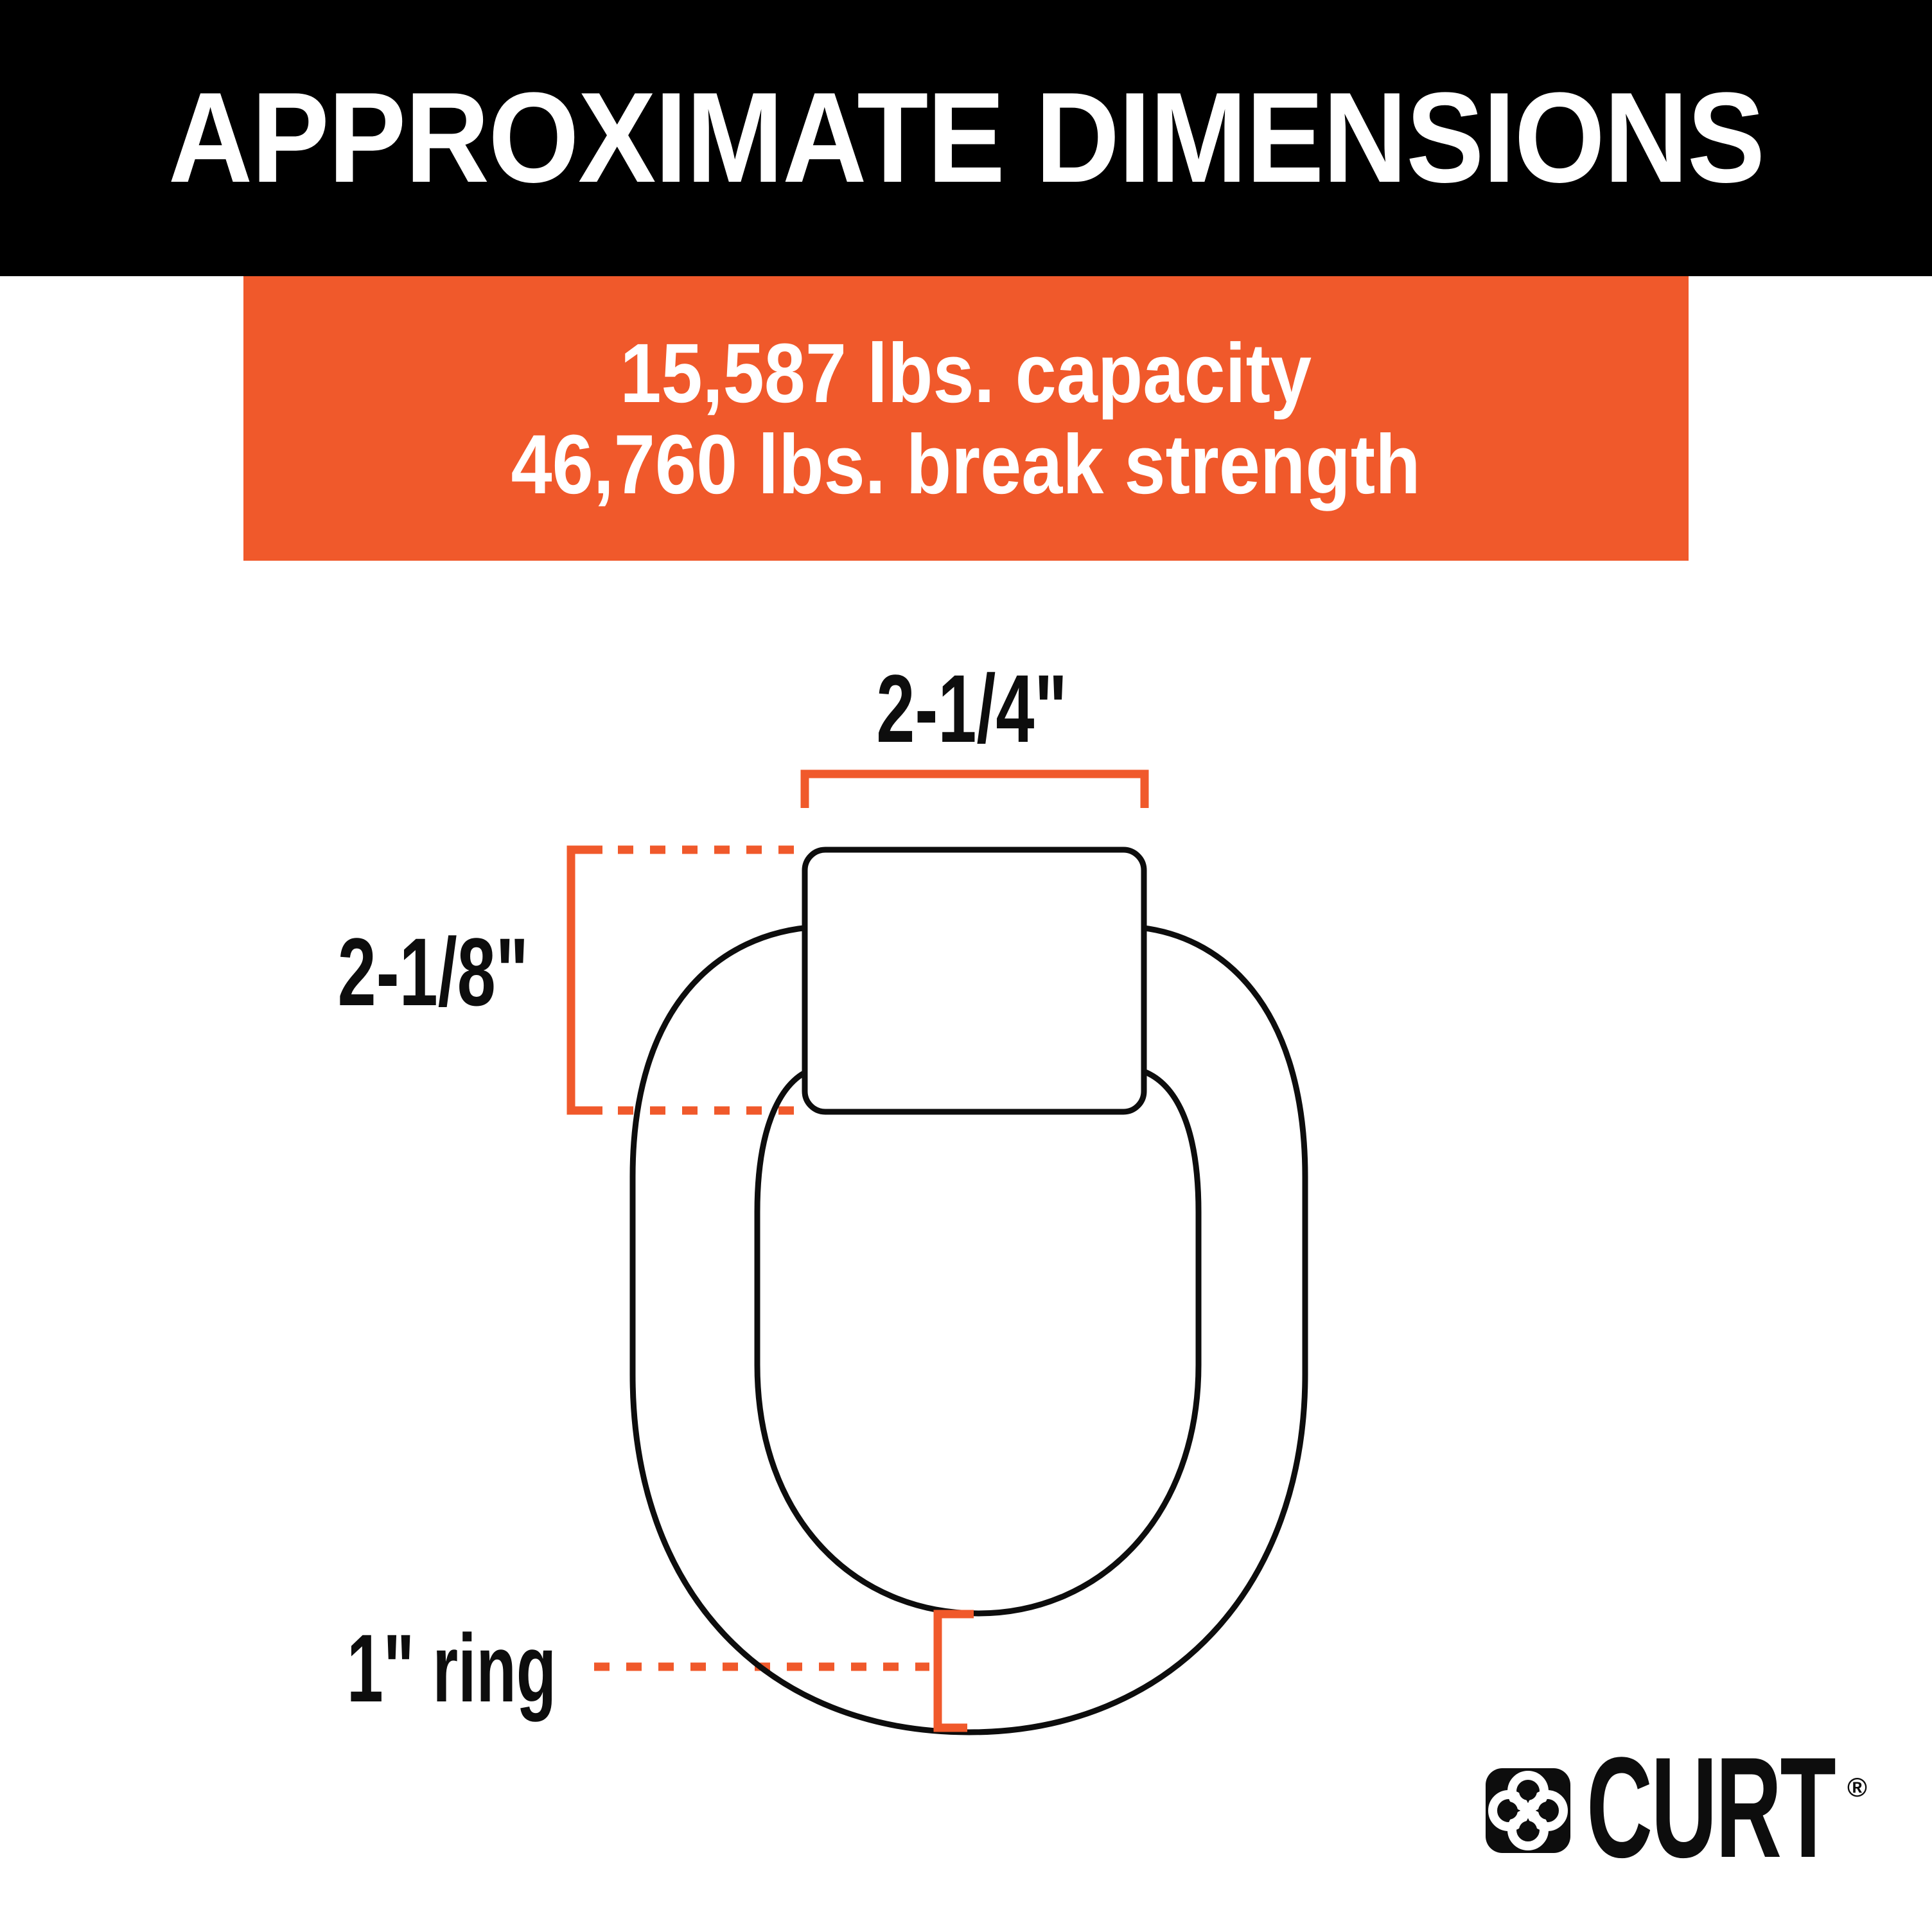 The width and height of the screenshot is (1932, 1932). Describe the element at coordinates (684, 980) in the screenshot. I see `height-dimension-bracket` at that location.